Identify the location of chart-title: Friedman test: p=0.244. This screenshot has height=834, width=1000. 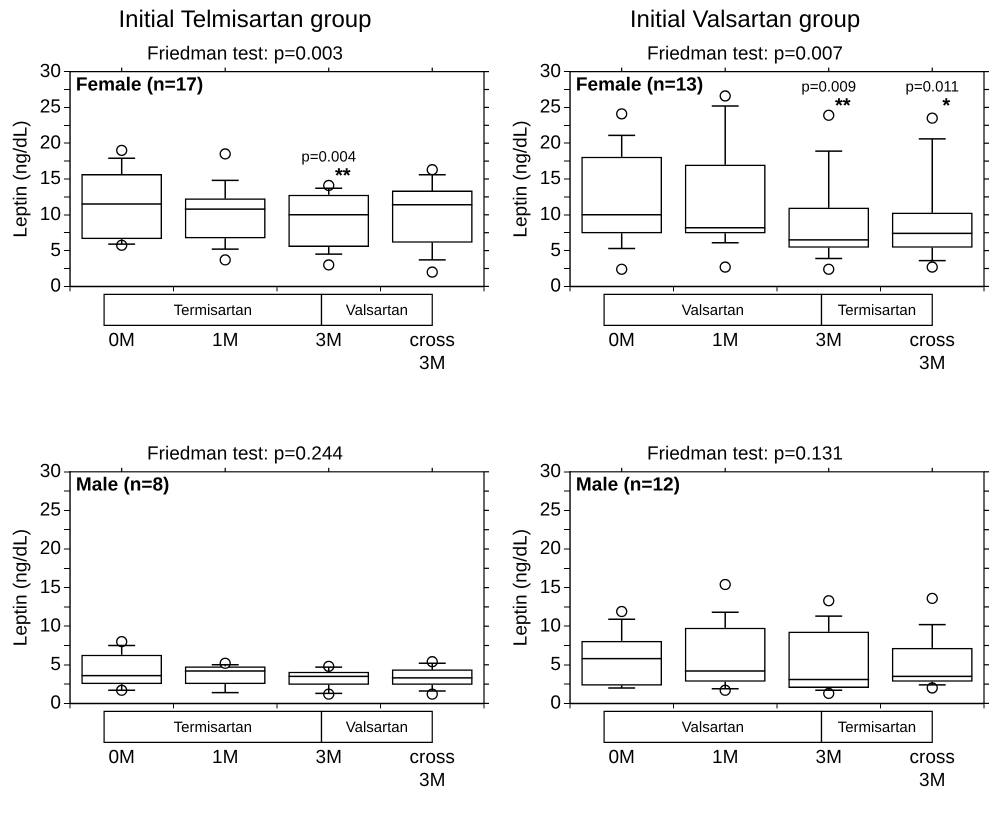
(245, 454).